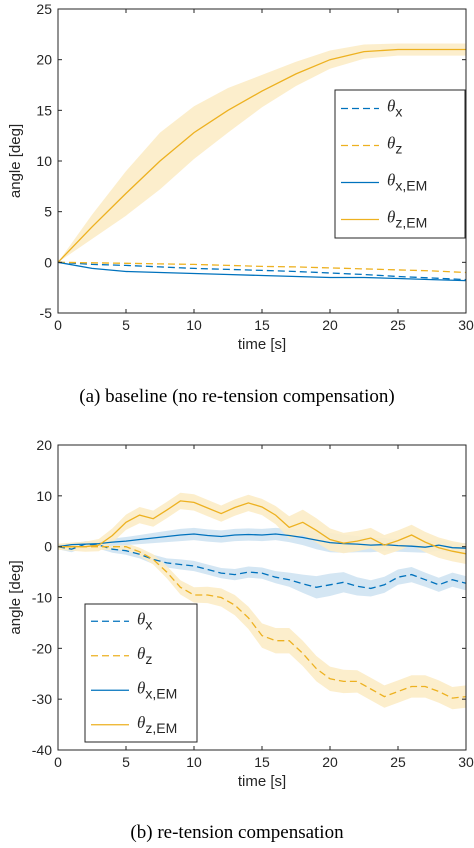 This screenshot has height=848, width=474. I want to click on y-tick-label: 5, so click(48, 212).